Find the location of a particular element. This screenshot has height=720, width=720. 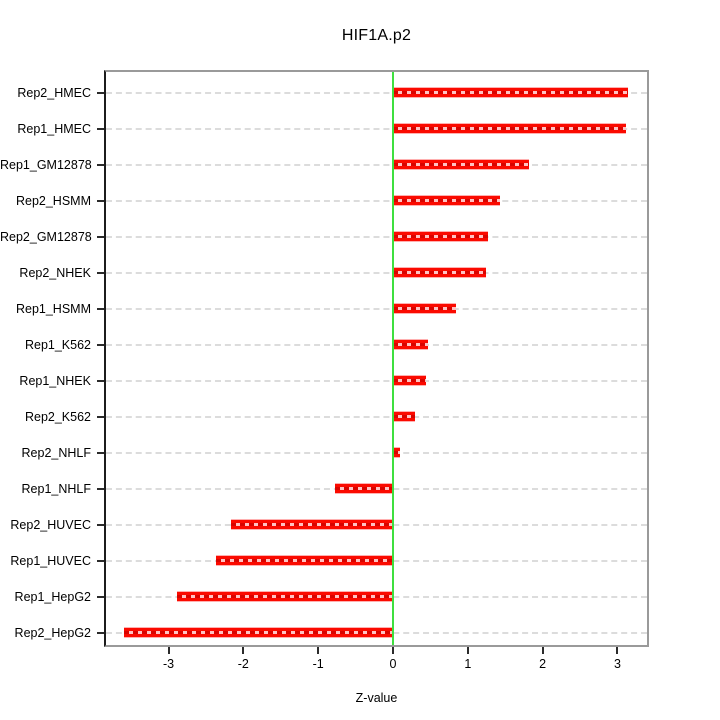

bar-rep2-gm12878 is located at coordinates (441, 237).